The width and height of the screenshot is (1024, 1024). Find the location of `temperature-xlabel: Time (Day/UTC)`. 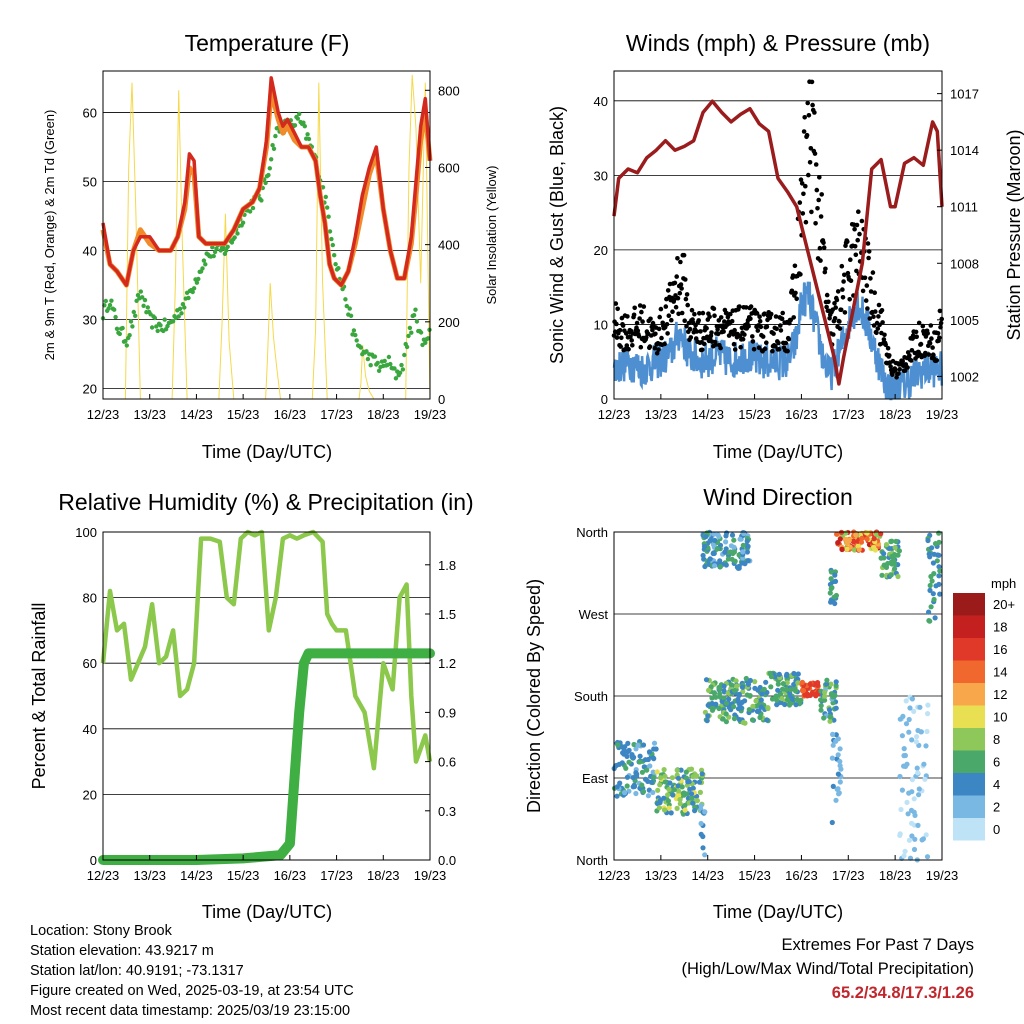

temperature-xlabel: Time (Day/UTC) is located at coordinates (267, 452).